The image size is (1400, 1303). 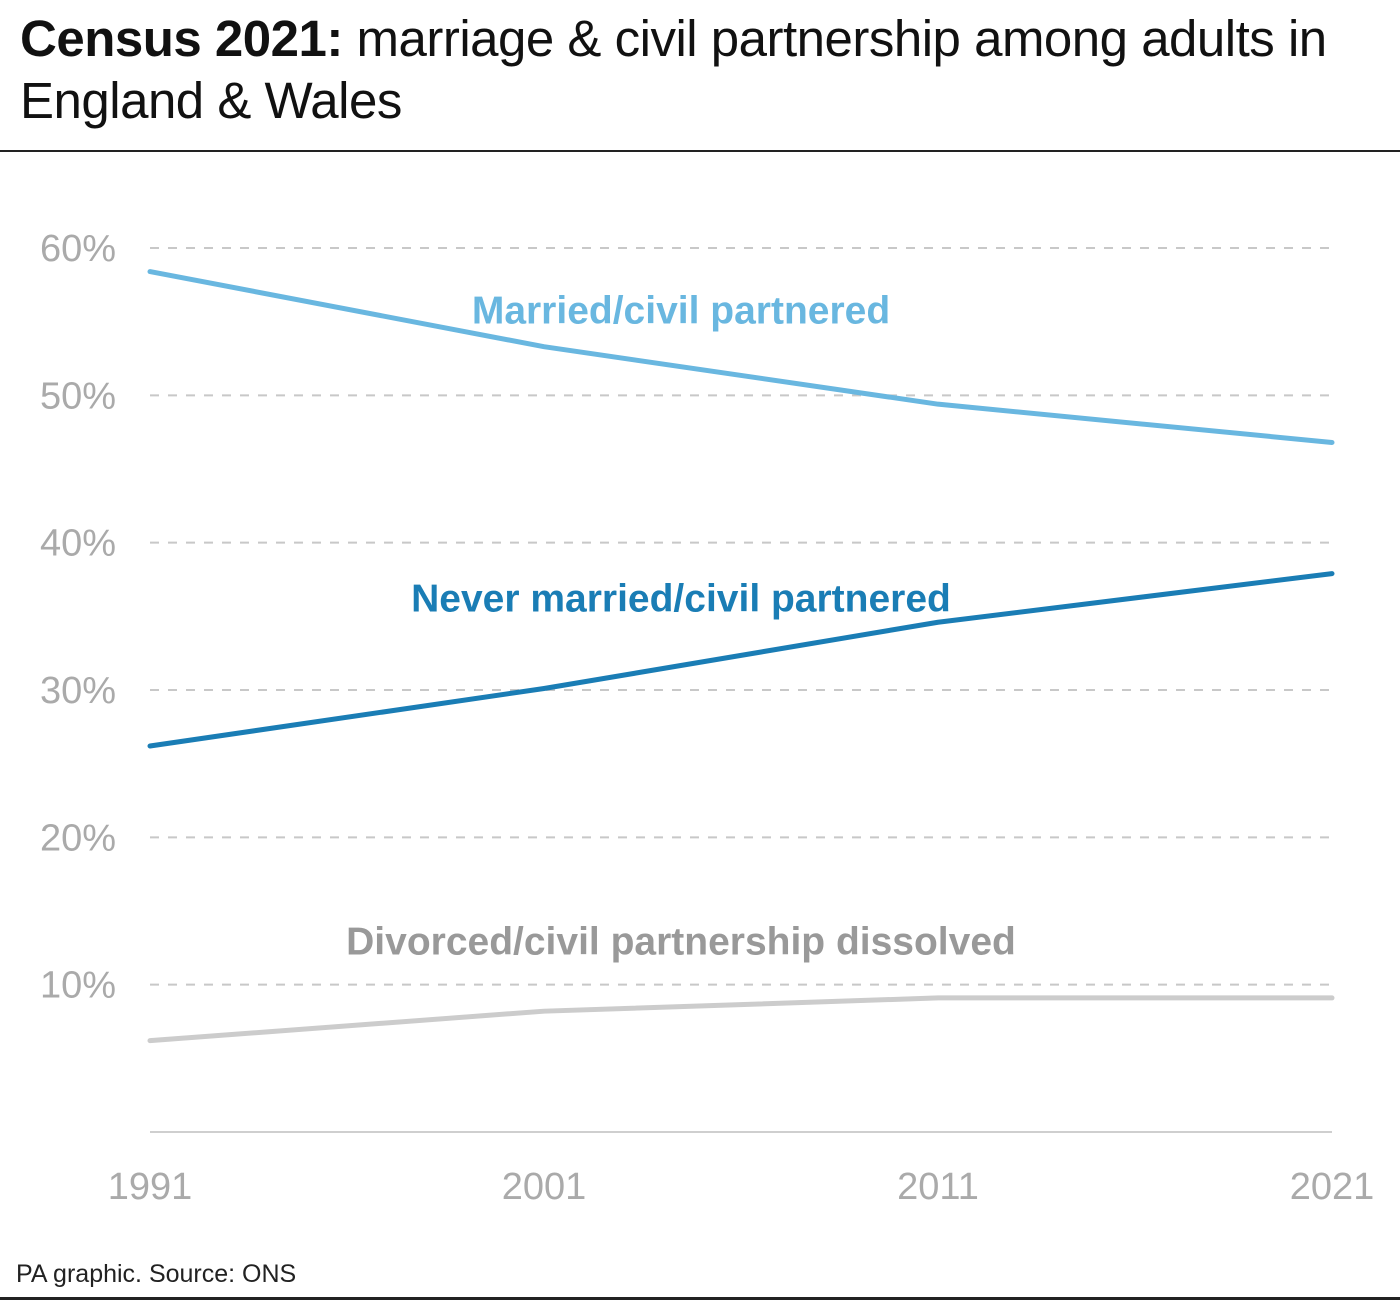 What do you see at coordinates (78, 544) in the screenshot?
I see `y-tick-label: 40%` at bounding box center [78, 544].